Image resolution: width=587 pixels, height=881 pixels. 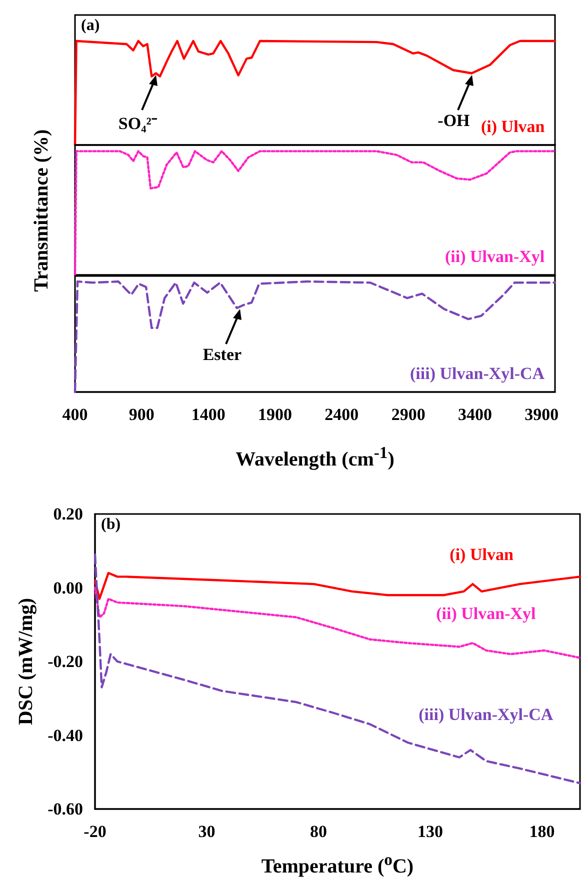 I want to click on x-tick-label: -20, so click(x=95, y=831).